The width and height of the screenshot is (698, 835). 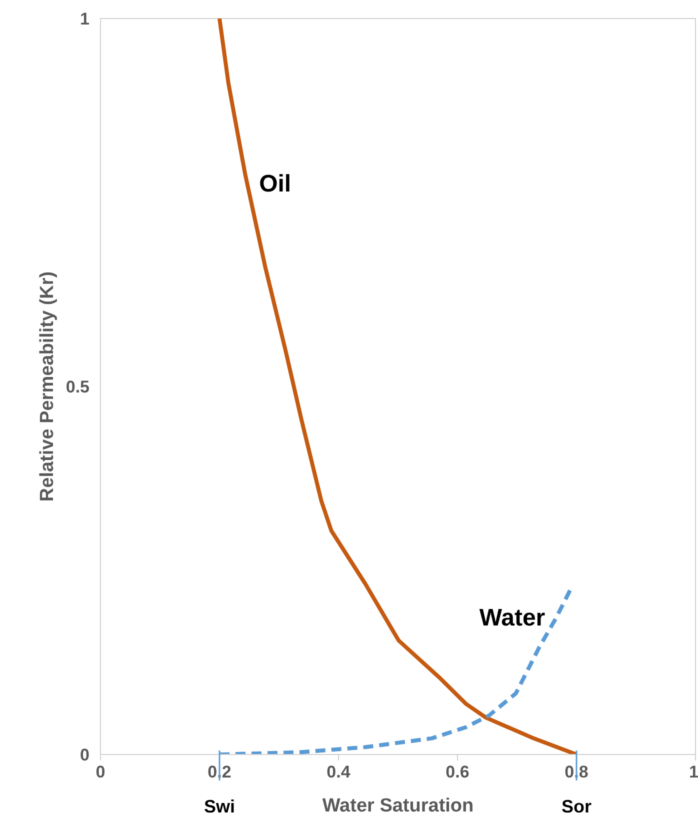 What do you see at coordinates (78, 387) in the screenshot?
I see `y-tick-label: 0.5` at bounding box center [78, 387].